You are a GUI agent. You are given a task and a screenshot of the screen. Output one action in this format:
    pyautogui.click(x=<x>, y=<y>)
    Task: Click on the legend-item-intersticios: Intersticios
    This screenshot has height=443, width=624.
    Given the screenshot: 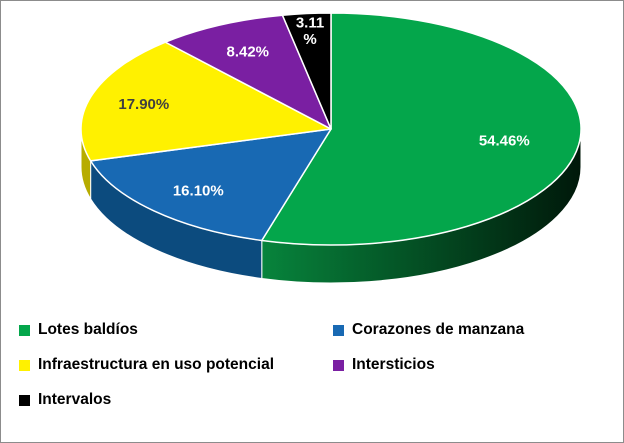 What is the action you would take?
    pyautogui.click(x=428, y=365)
    